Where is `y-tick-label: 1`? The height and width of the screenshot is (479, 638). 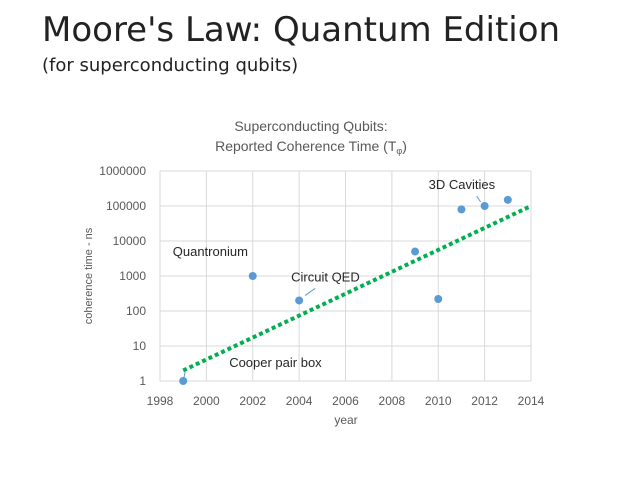 y-tick-label: 1 is located at coordinates (142, 381).